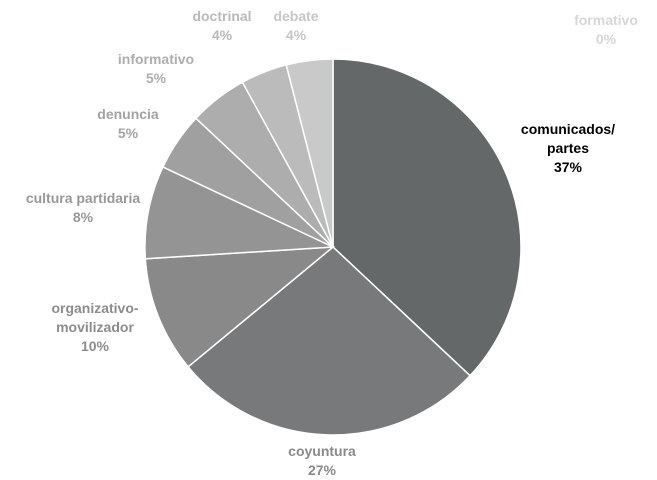 The image size is (657, 480). I want to click on slice-name: partes, so click(568, 148).